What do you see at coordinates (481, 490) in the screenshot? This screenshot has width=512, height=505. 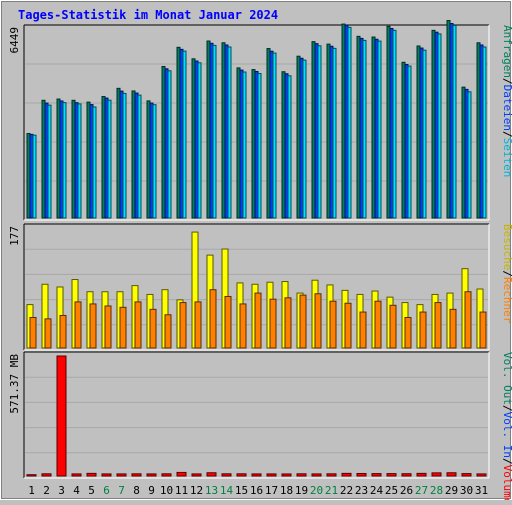 I see `x-tick-label-day-31: 31` at bounding box center [481, 490].